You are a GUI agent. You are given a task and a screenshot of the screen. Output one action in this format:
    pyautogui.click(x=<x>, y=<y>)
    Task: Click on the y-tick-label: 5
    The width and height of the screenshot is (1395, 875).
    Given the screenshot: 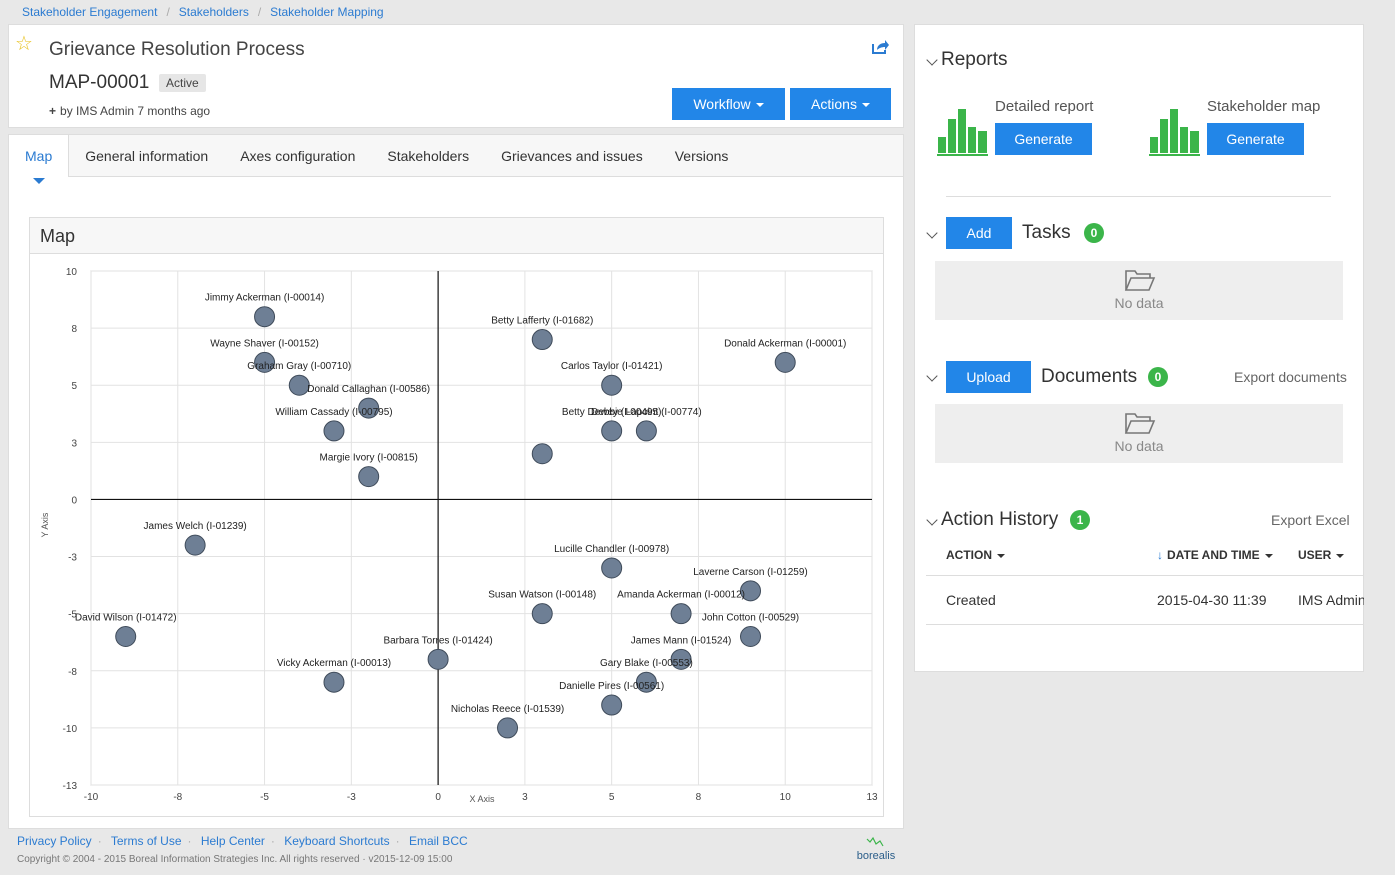 What is the action you would take?
    pyautogui.click(x=74, y=386)
    